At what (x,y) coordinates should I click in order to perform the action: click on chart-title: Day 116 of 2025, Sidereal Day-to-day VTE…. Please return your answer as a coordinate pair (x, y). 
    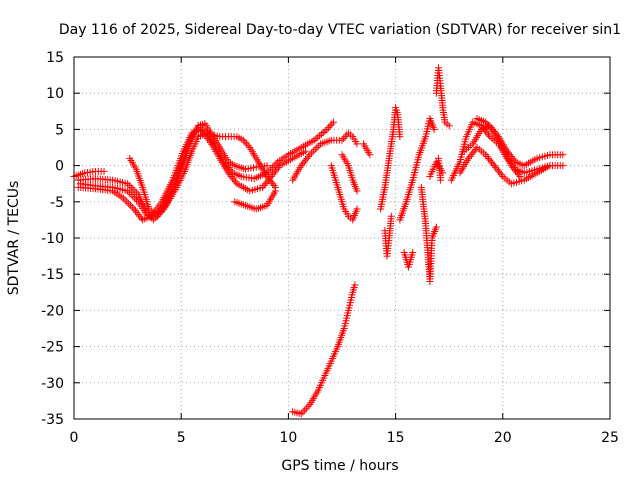
    Looking at the image, I should click on (340, 30).